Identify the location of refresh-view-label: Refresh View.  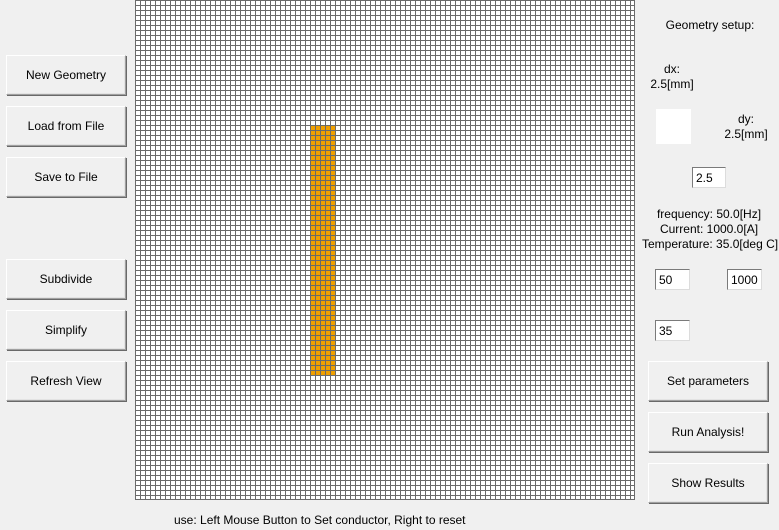
(66, 381).